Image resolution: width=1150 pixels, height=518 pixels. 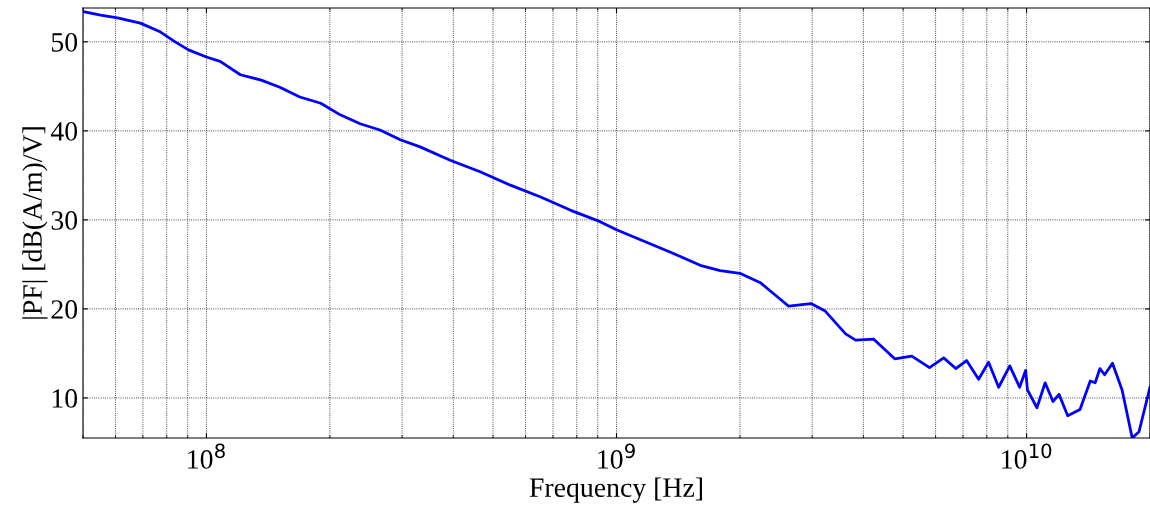 I want to click on x-tick-label: 10$^{8}$, so click(x=206, y=456).